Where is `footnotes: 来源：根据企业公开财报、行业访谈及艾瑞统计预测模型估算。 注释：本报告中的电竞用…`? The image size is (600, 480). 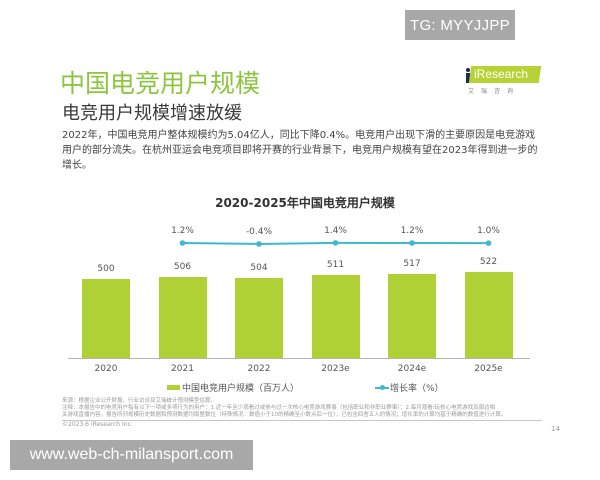 footnotes: 来源：根据企业公开财报、行业访谈及艾瑞统计预测模型估算。 注释：本报告中的电竞用… is located at coordinates (302, 409).